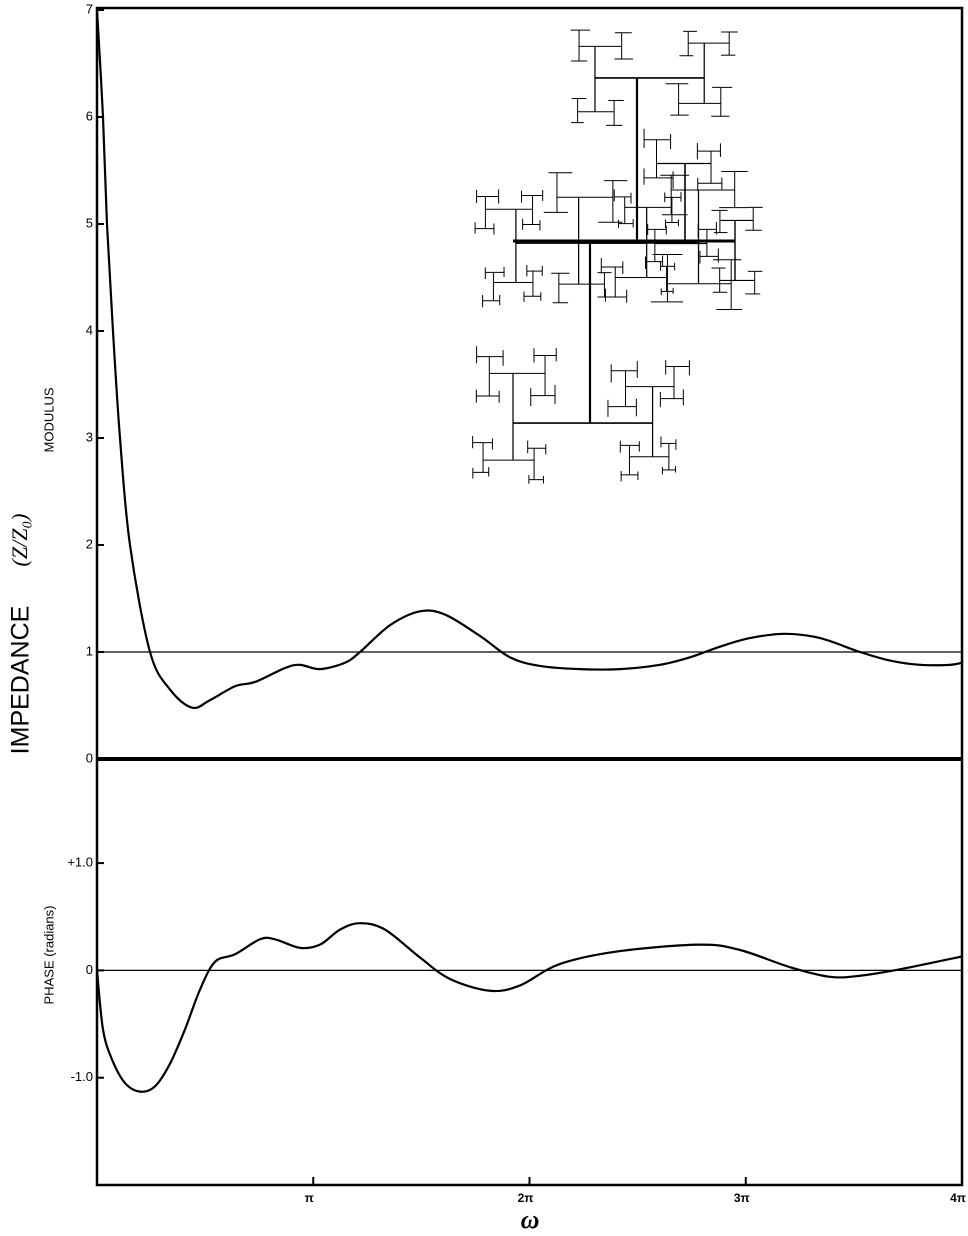  Describe the element at coordinates (89, 222) in the screenshot. I see `y-tick-label: 5` at that location.